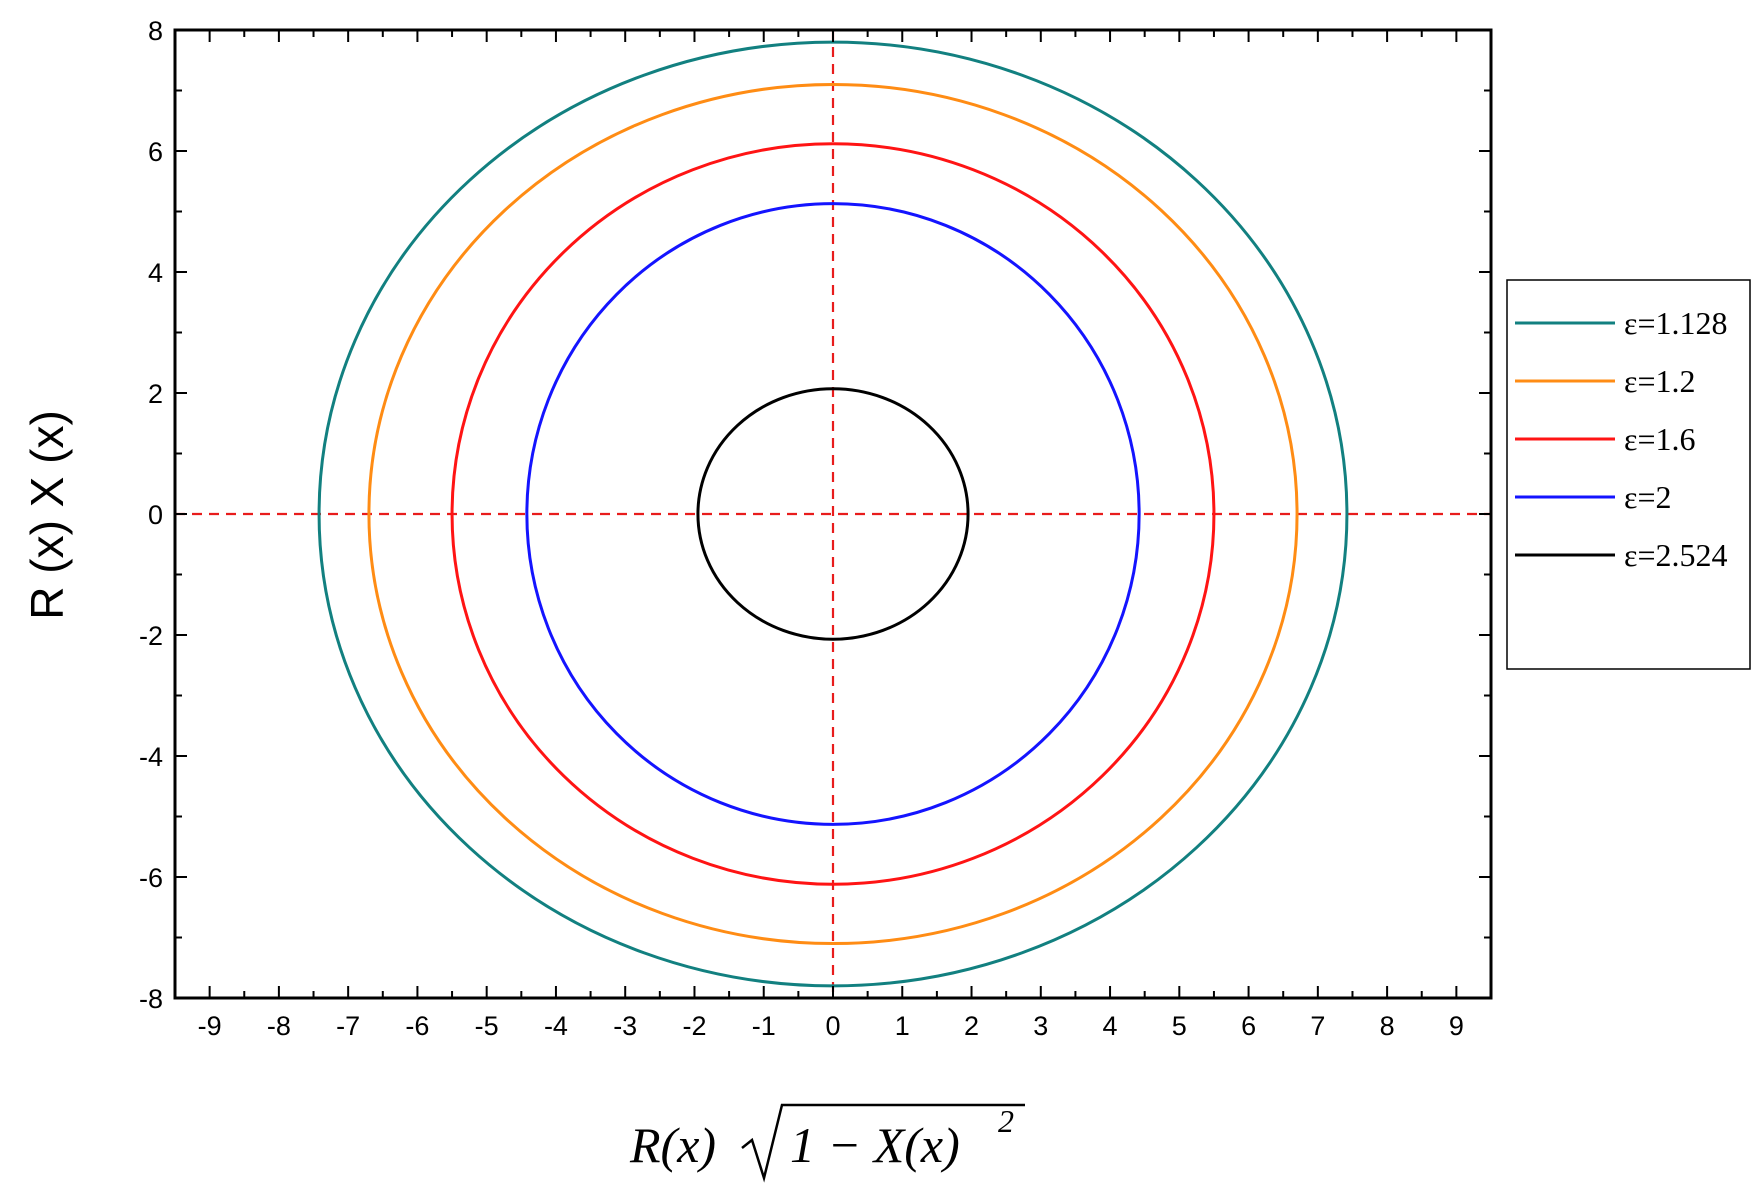 The image size is (1755, 1186). I want to click on y-tick-label: 8, so click(155, 31).